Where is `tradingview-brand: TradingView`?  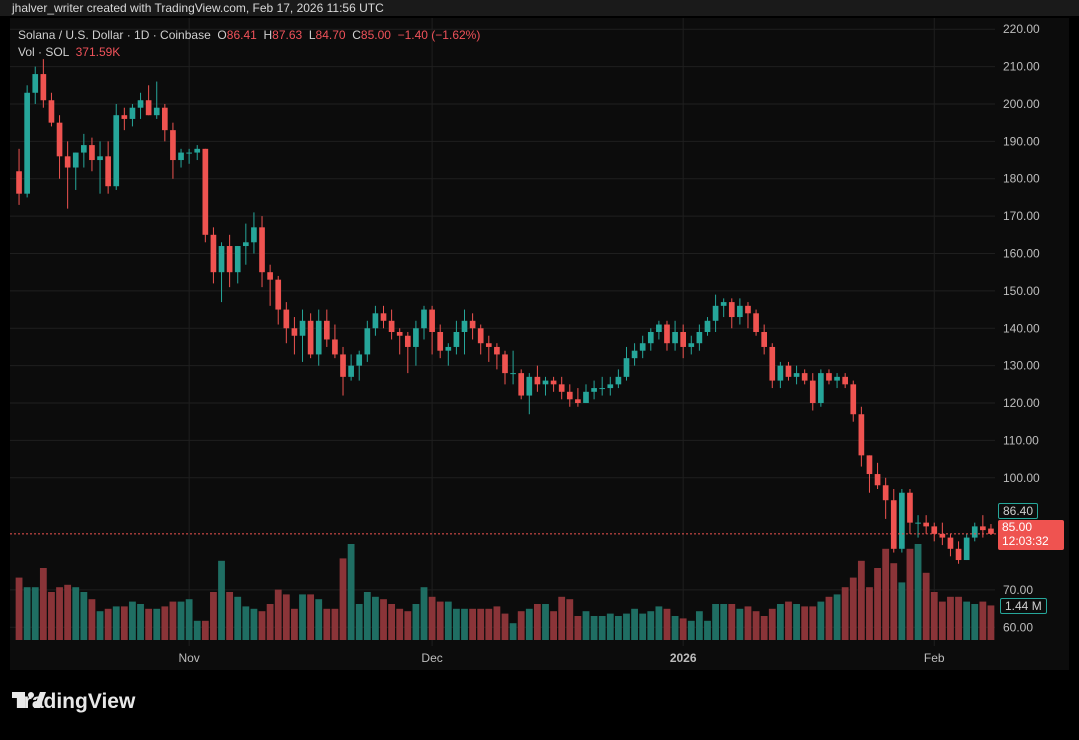
tradingview-brand: TradingView is located at coordinates (73, 702).